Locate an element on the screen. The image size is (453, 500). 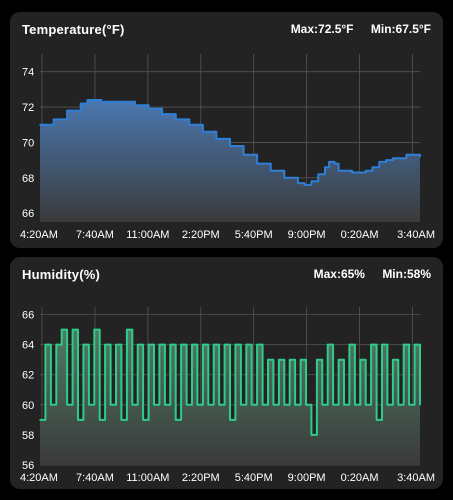
temperature-y-tick-label: 66 is located at coordinates (28, 214).